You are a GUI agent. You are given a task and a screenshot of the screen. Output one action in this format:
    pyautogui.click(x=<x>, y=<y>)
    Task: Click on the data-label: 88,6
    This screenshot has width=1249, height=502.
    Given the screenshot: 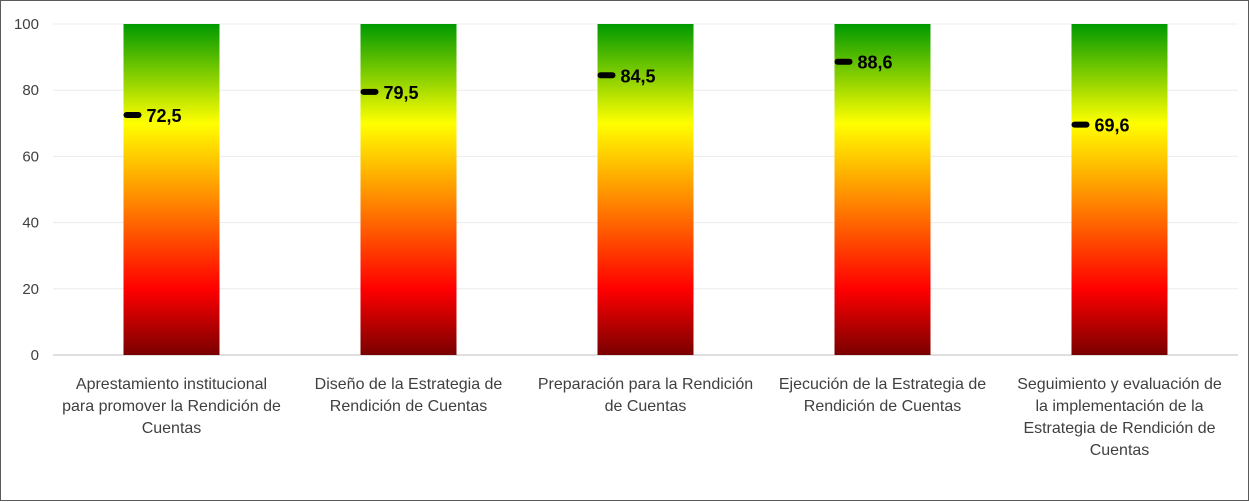 What is the action you would take?
    pyautogui.click(x=875, y=63)
    